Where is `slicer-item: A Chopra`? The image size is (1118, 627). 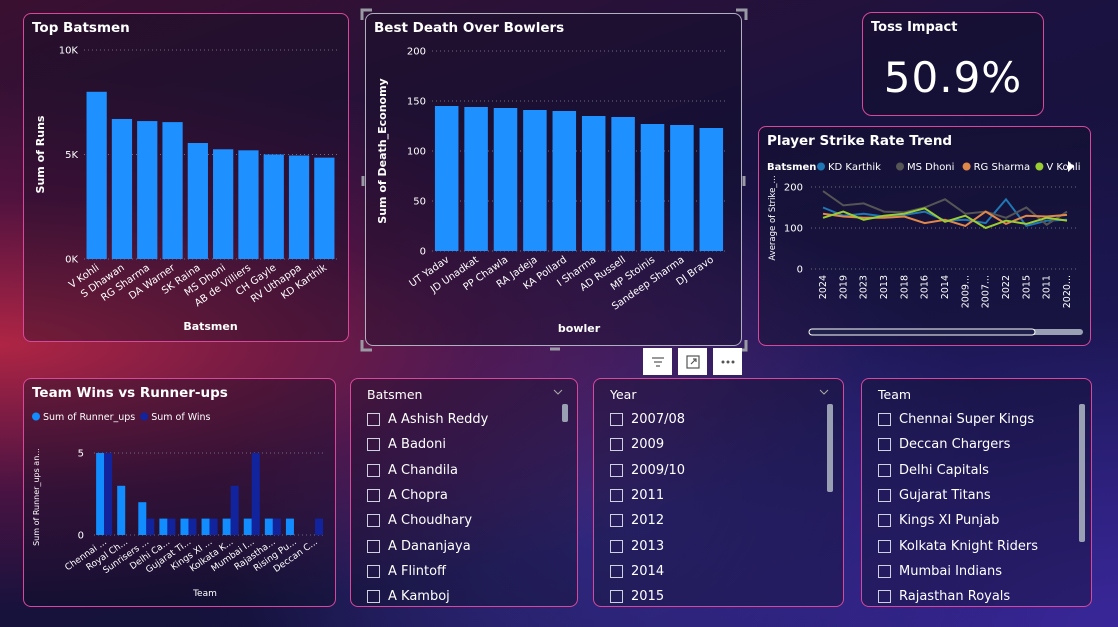
slicer-item: A Chopra is located at coordinates (462, 495).